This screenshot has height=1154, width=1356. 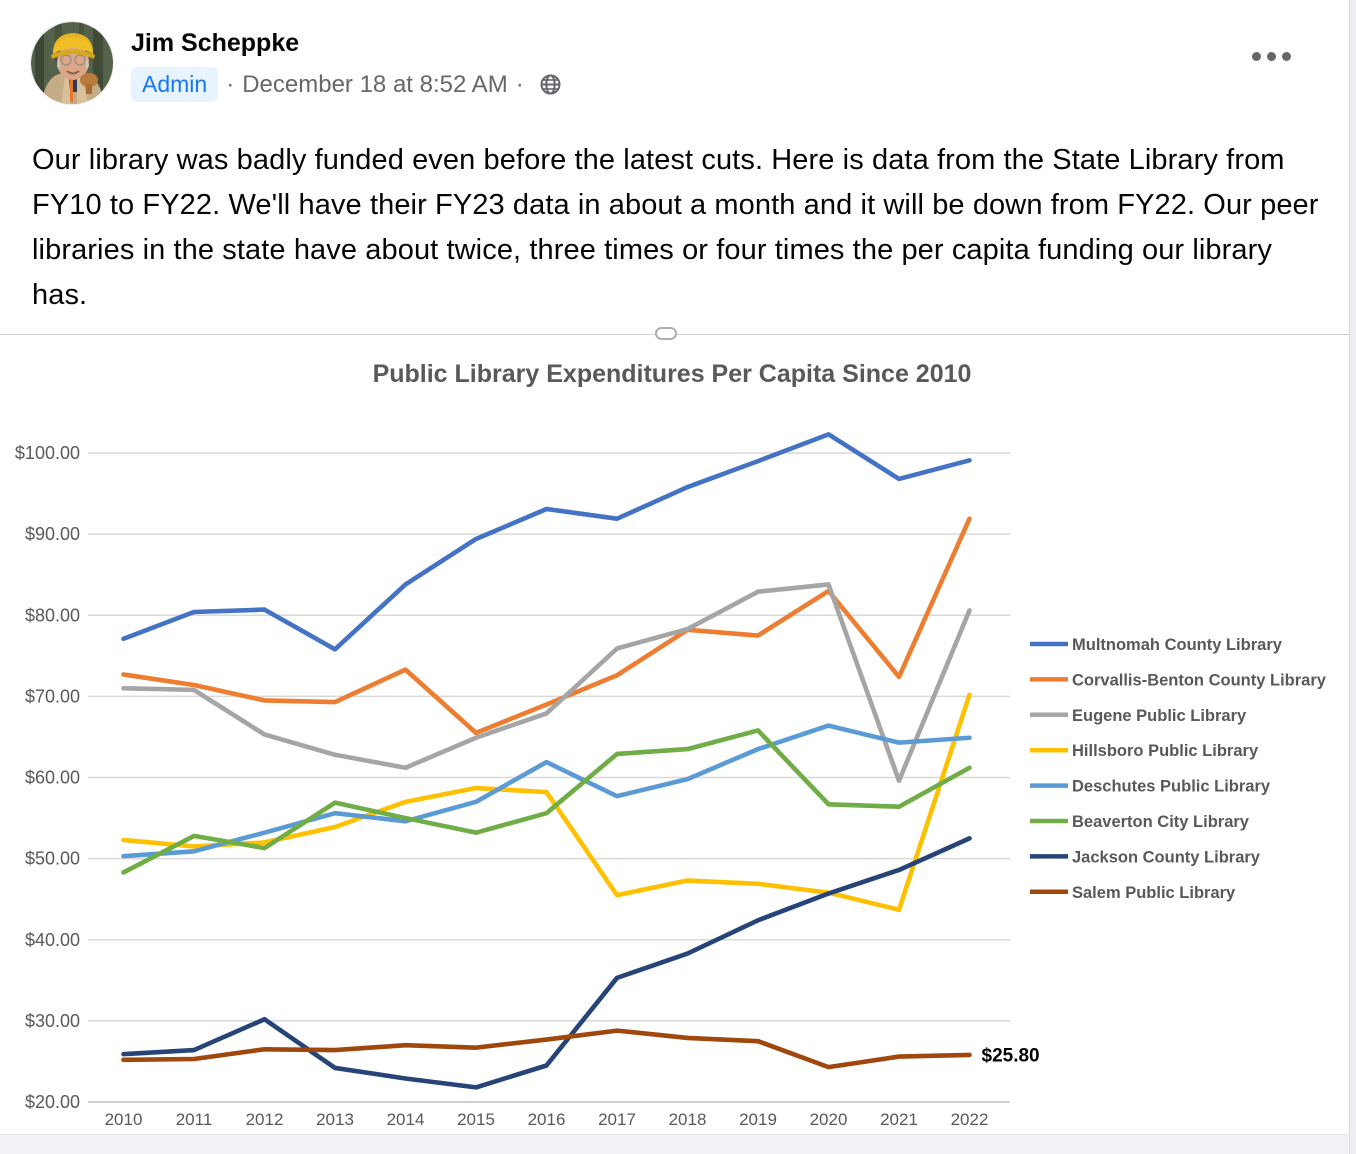 What do you see at coordinates (546, 542) in the screenshot?
I see `series-line-multnomah-county-library` at bounding box center [546, 542].